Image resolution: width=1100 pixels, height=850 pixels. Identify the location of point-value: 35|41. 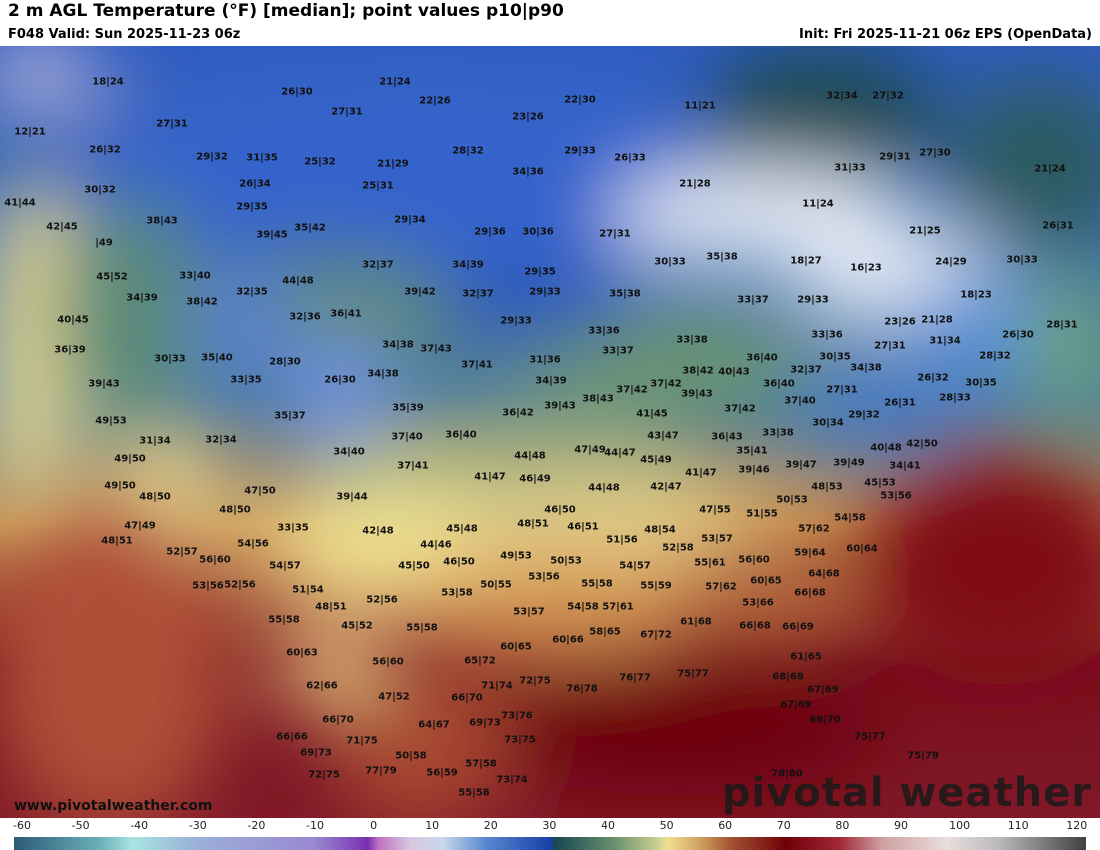
(752, 451).